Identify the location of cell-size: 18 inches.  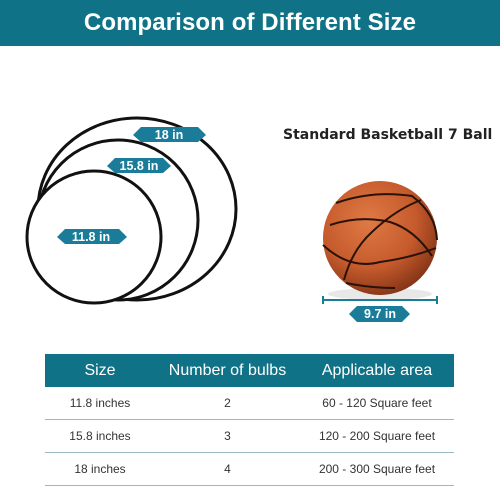
(100, 469).